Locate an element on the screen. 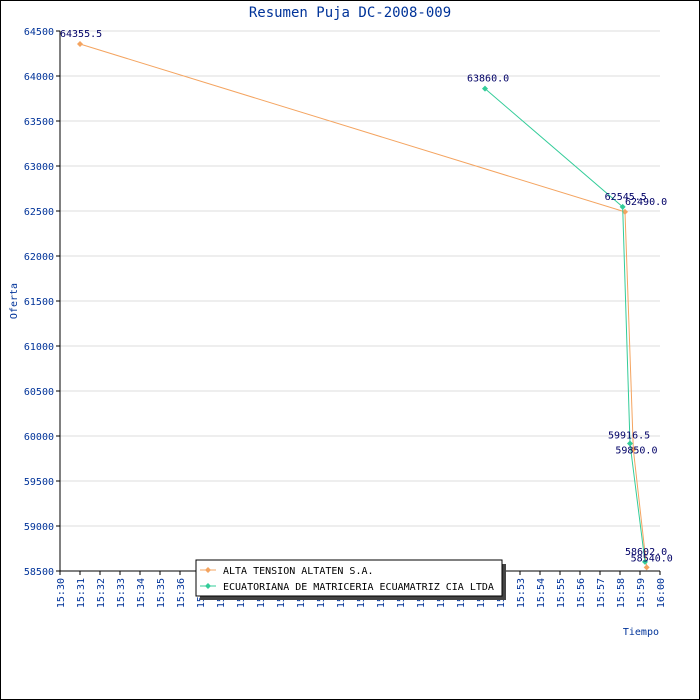 The width and height of the screenshot is (700, 700). x-tick-label: 15:35 is located at coordinates (161, 593).